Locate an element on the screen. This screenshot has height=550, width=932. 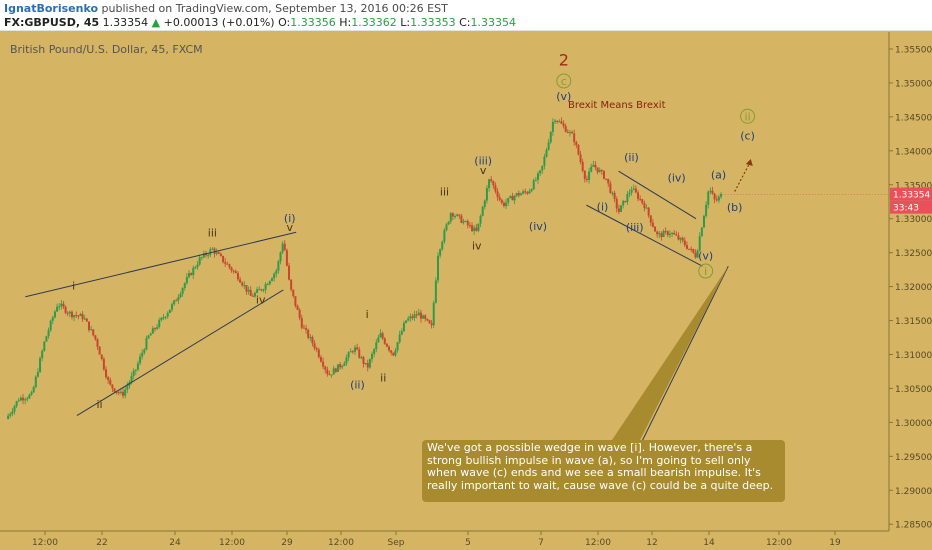
y-tick-label: 1.33000 is located at coordinates (913, 220).